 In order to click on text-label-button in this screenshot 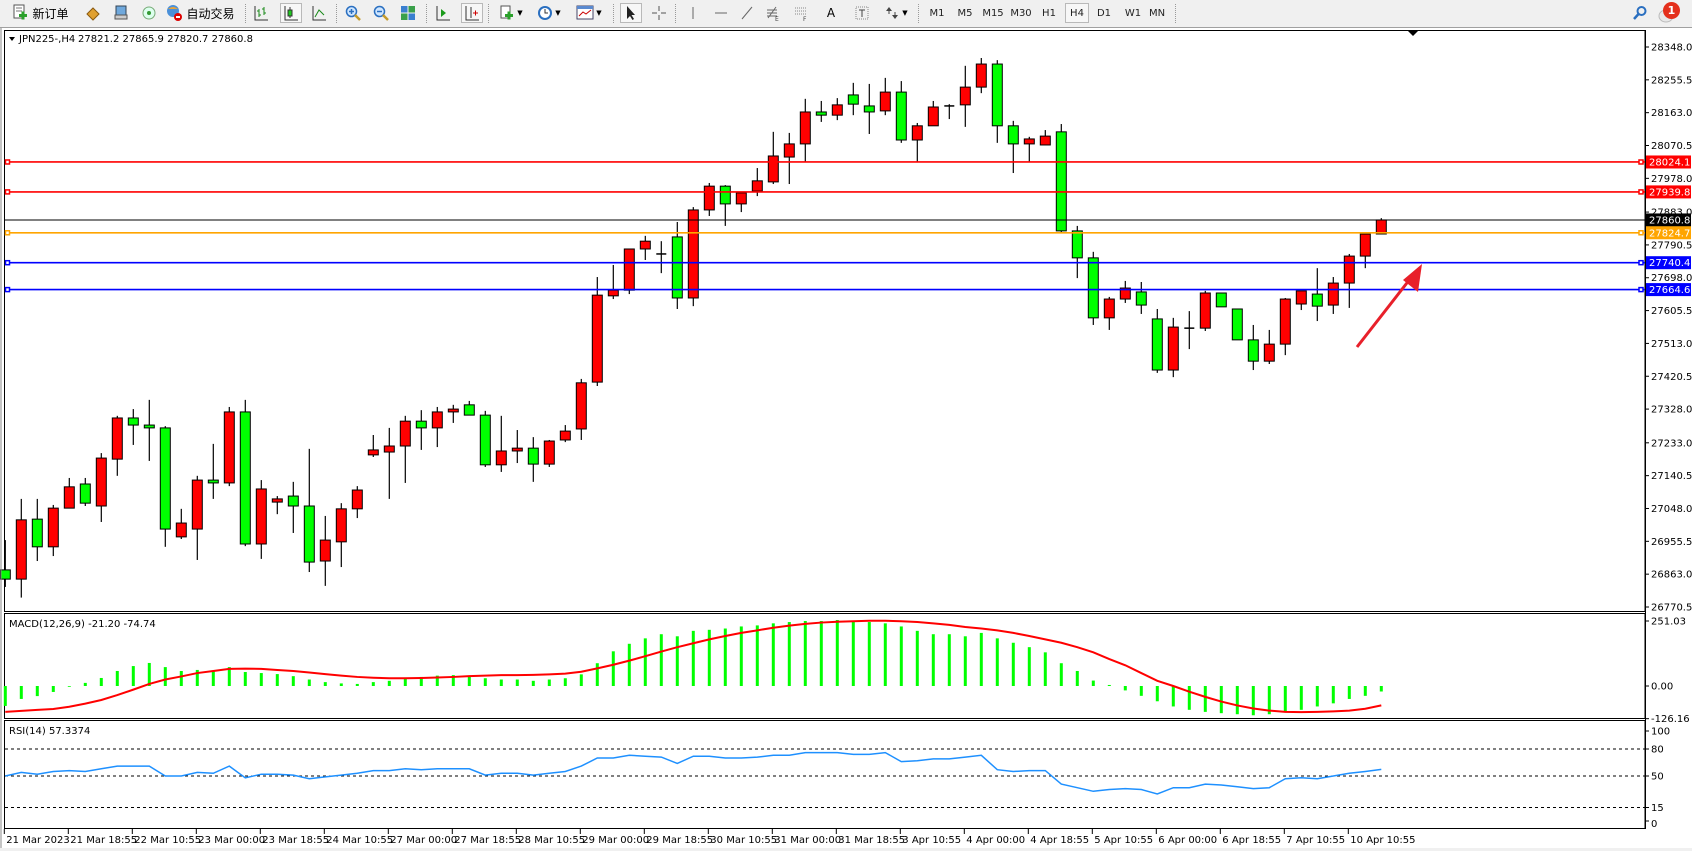, I will do `click(862, 13)`.